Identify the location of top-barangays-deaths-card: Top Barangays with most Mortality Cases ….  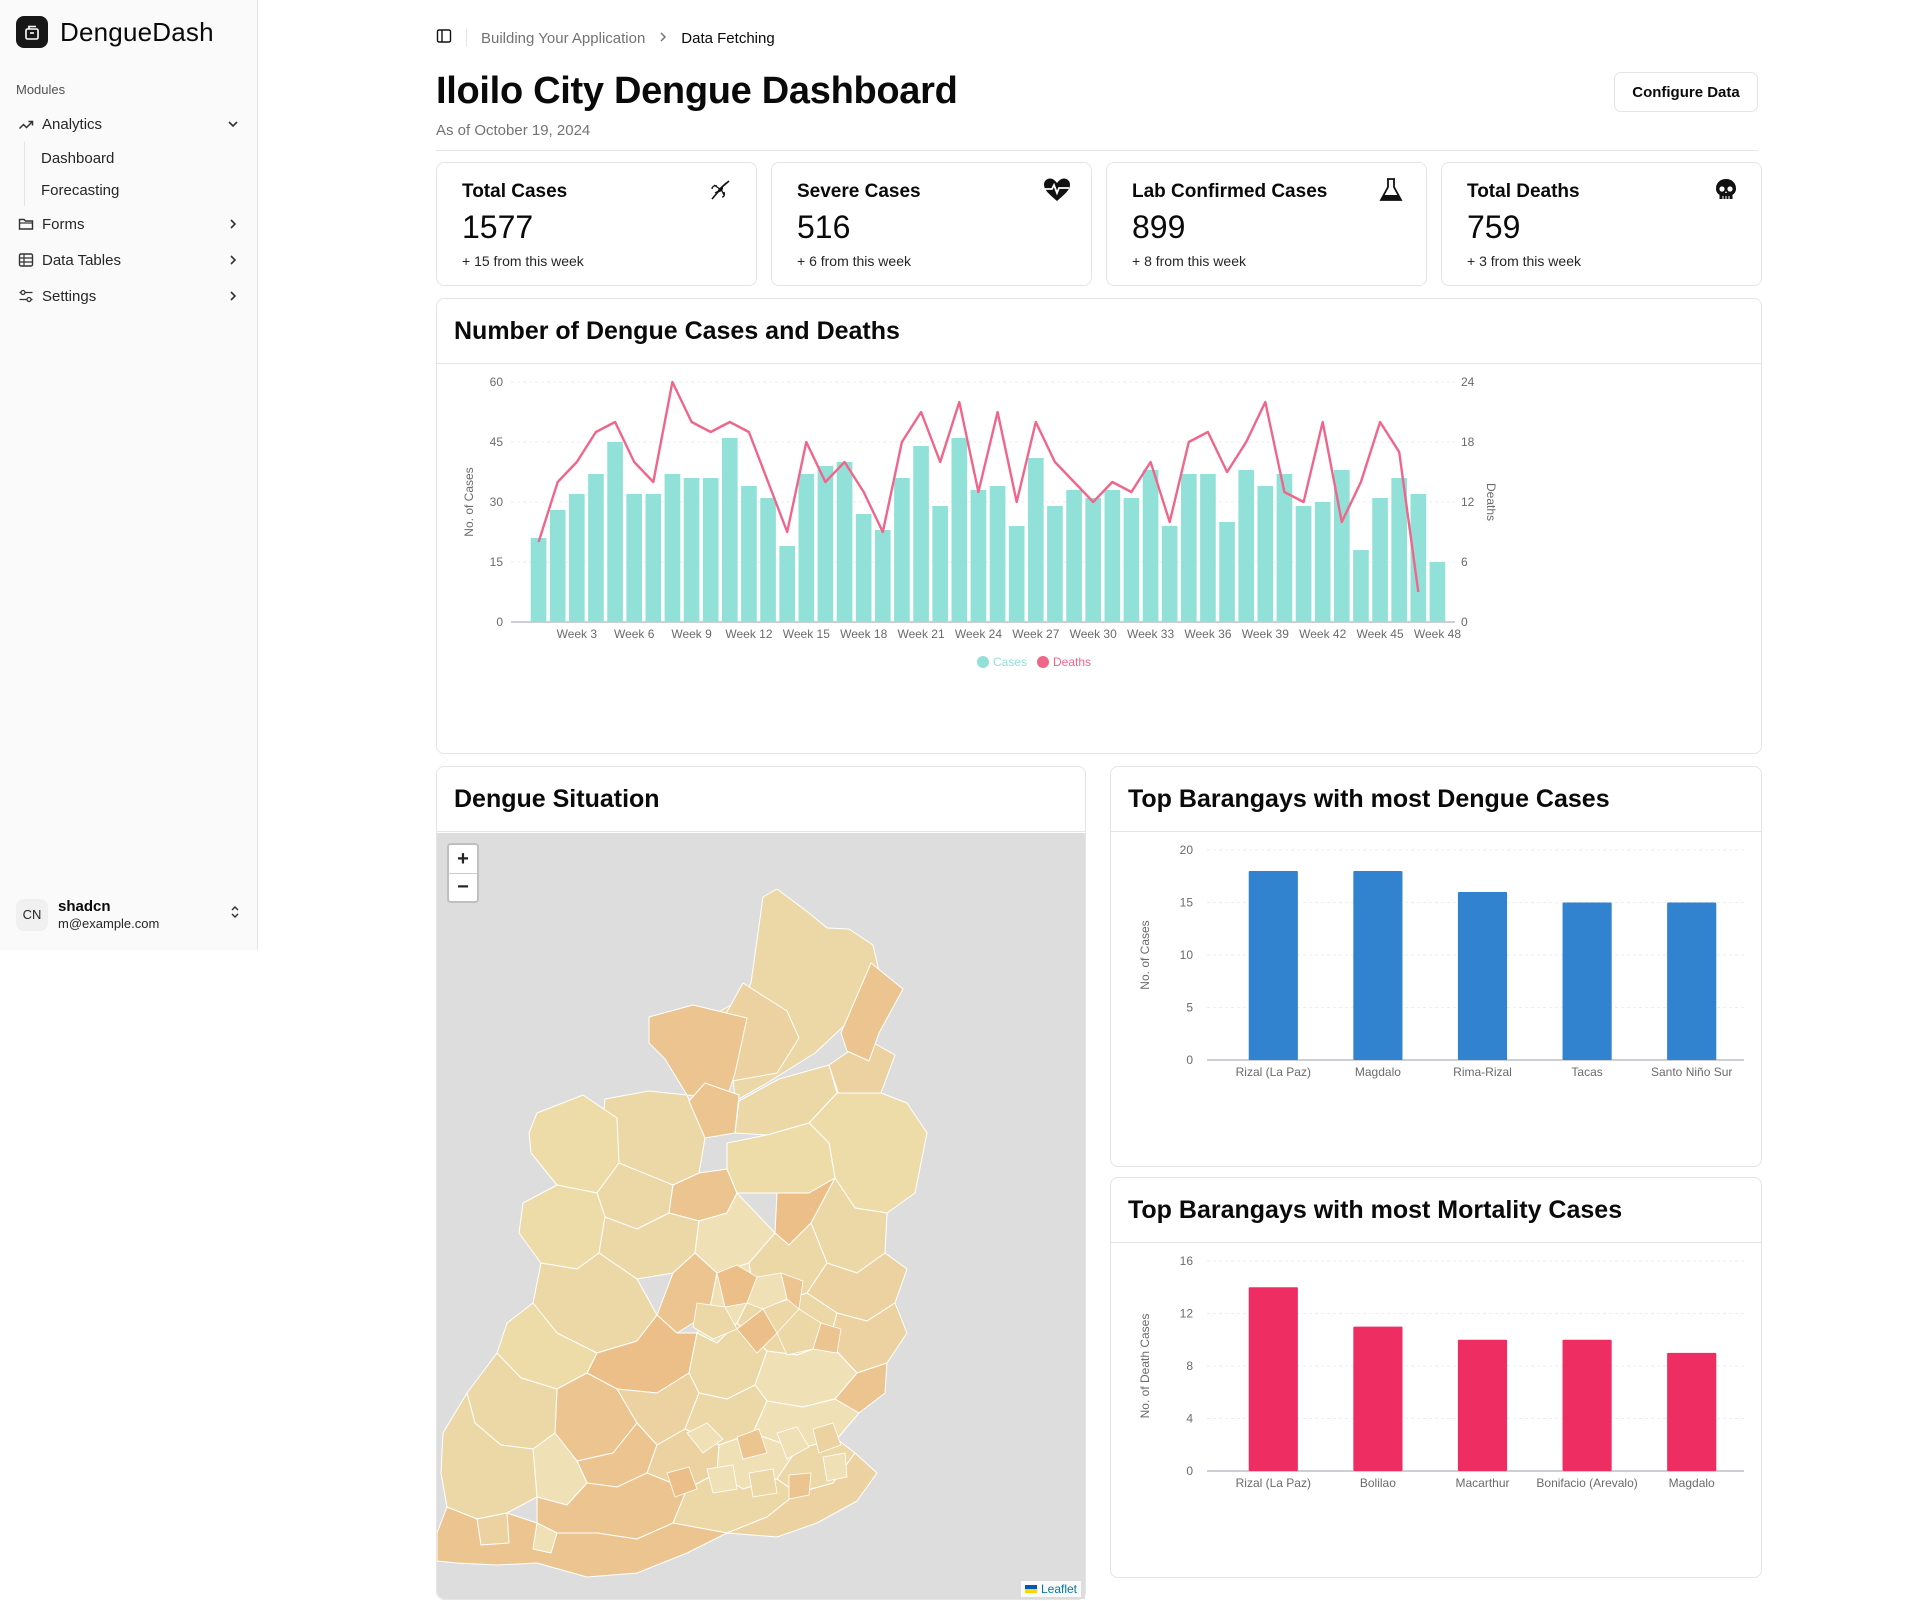
(1436, 1377).